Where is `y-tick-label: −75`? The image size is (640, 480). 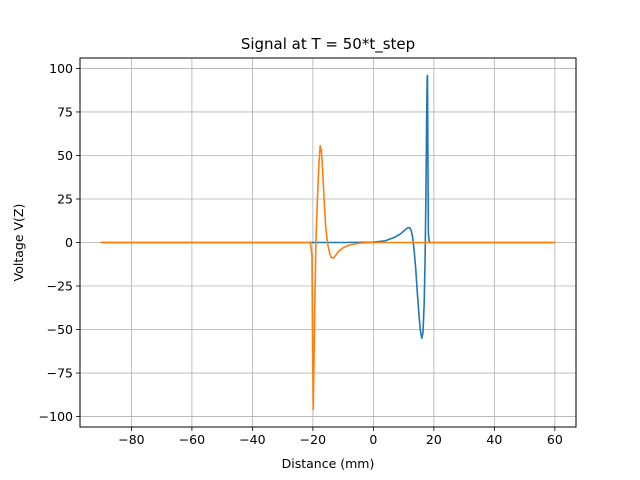
y-tick-label: −75 is located at coordinates (60, 373).